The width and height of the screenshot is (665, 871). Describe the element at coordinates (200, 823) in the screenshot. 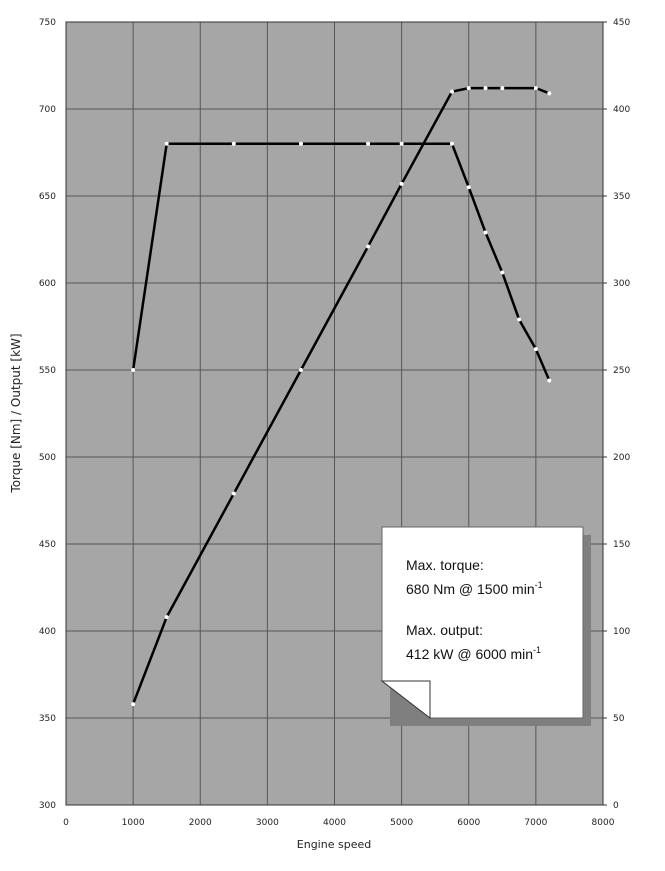

I see `x-tick-label: 2000` at that location.